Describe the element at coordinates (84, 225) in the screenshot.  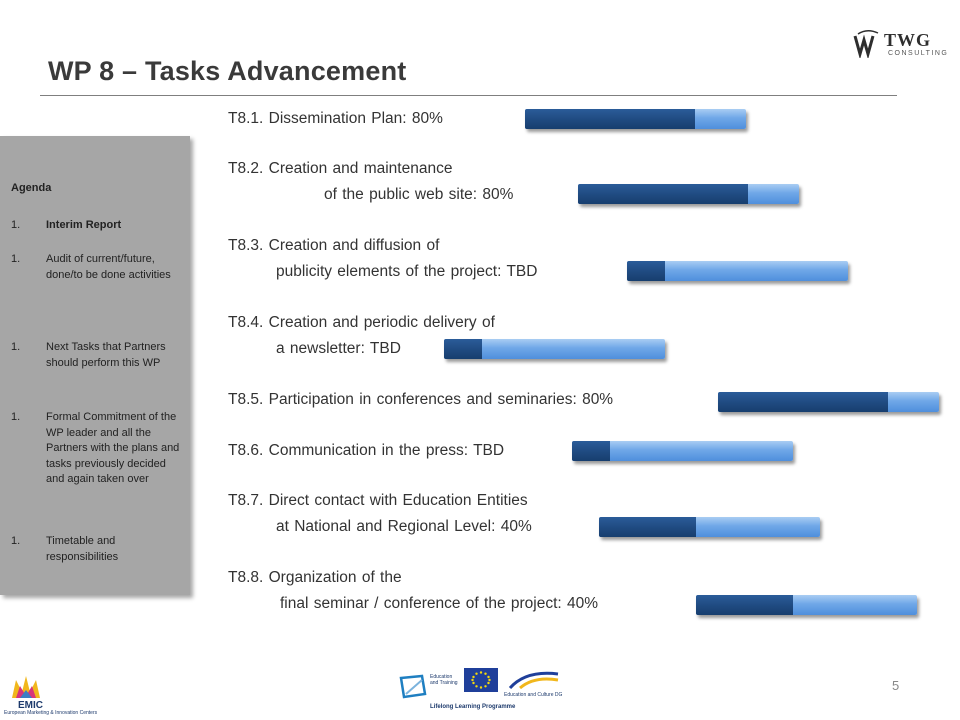
I see `agenda-item-label: Interim Report` at that location.